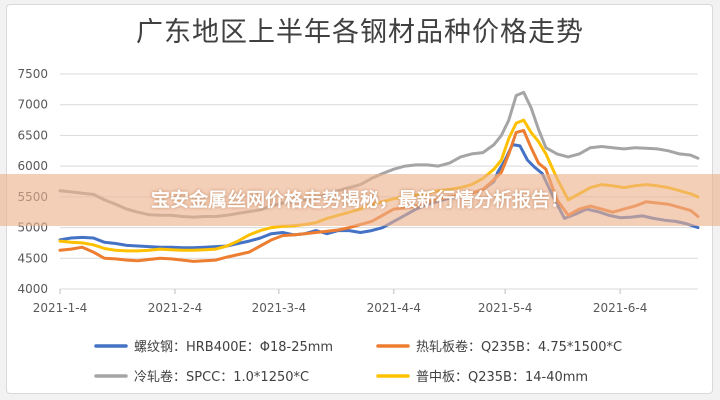 The image size is (720, 400). What do you see at coordinates (279, 308) in the screenshot?
I see `x-tick-label: 2021-3-4` at bounding box center [279, 308].